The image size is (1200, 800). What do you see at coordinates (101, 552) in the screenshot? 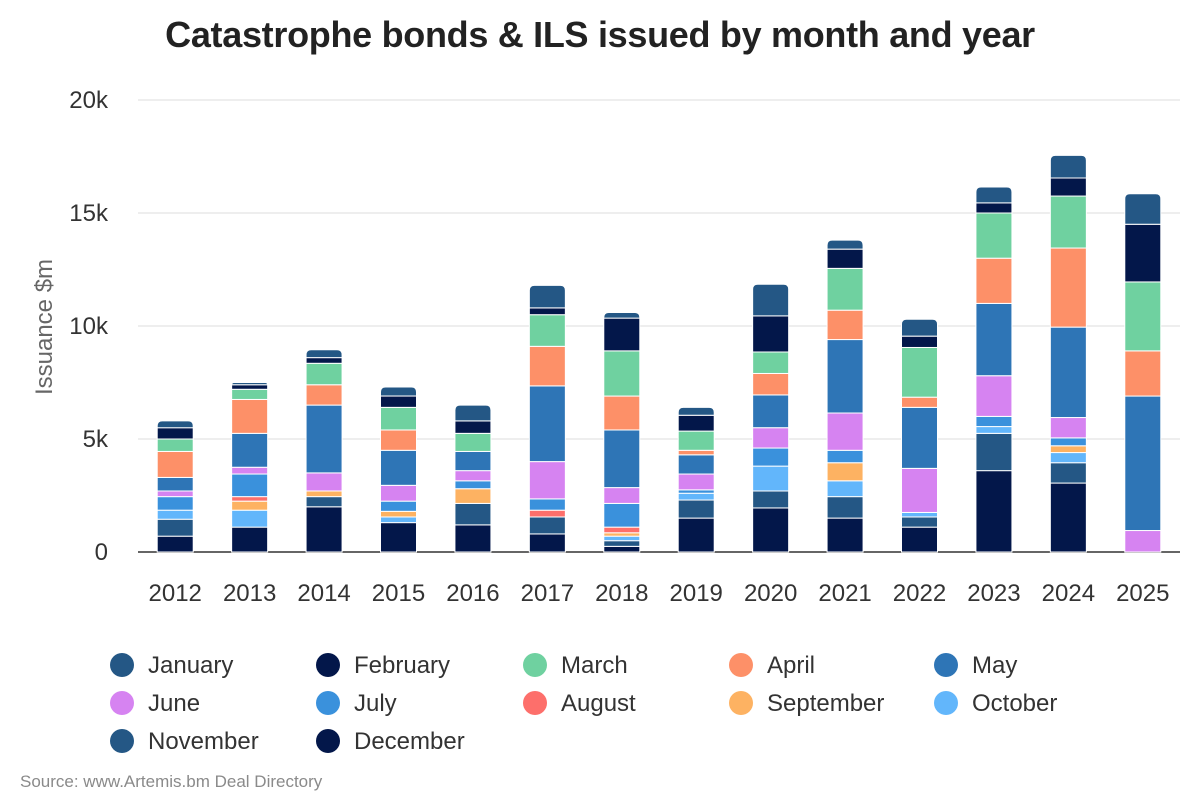
I see `y-tick-label: 0` at bounding box center [101, 552].